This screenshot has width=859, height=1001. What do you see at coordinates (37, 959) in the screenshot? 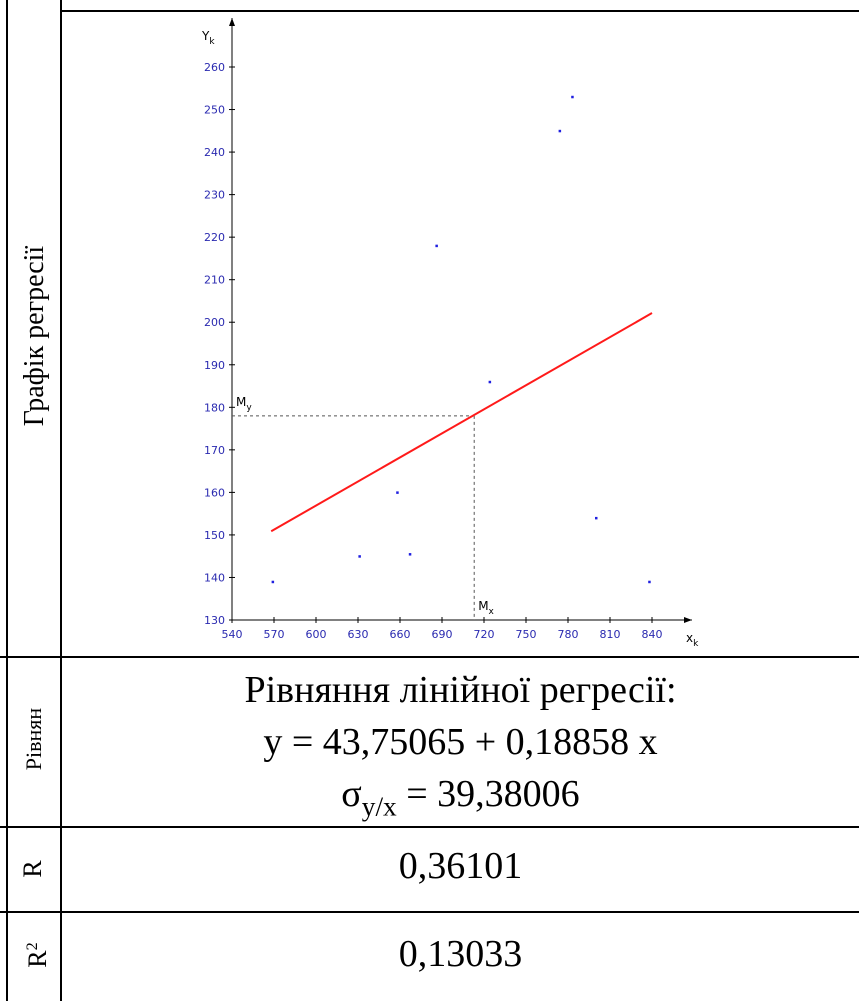
I see `r2-label-base: R` at bounding box center [37, 959].